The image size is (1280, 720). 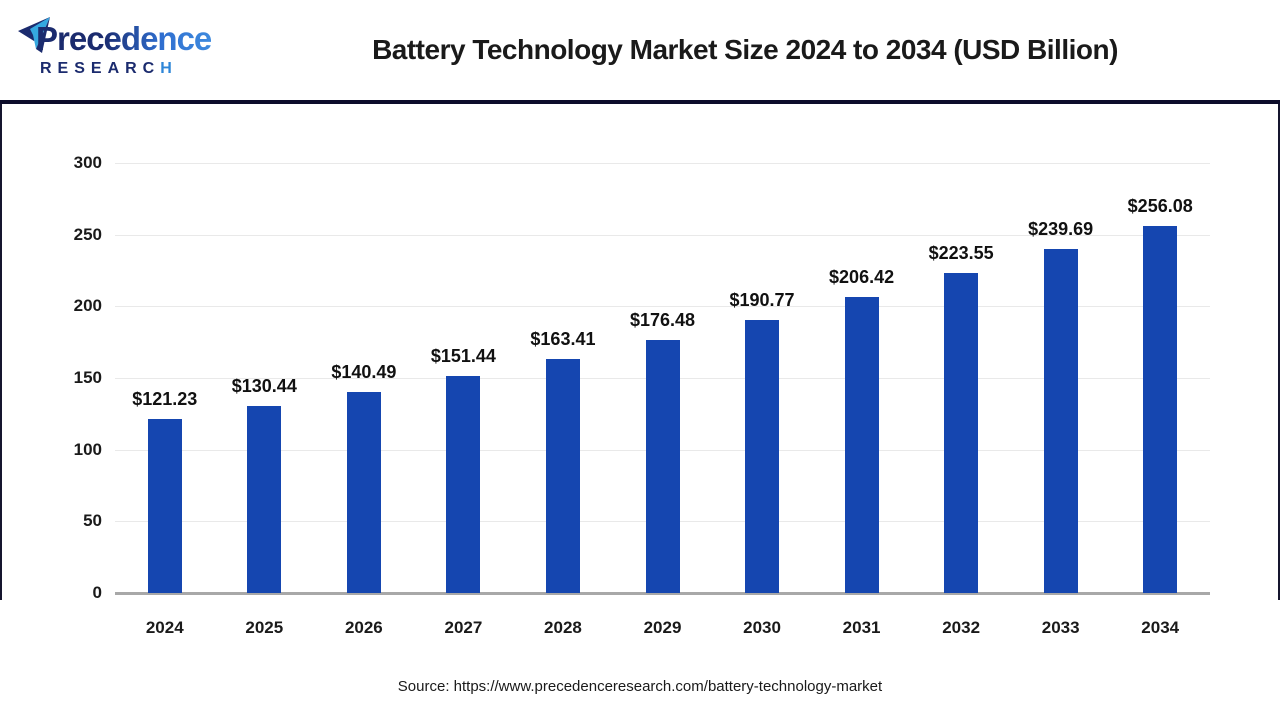 What do you see at coordinates (100, 68) in the screenshot?
I see `brand-subtitle-main: RESEARC` at bounding box center [100, 68].